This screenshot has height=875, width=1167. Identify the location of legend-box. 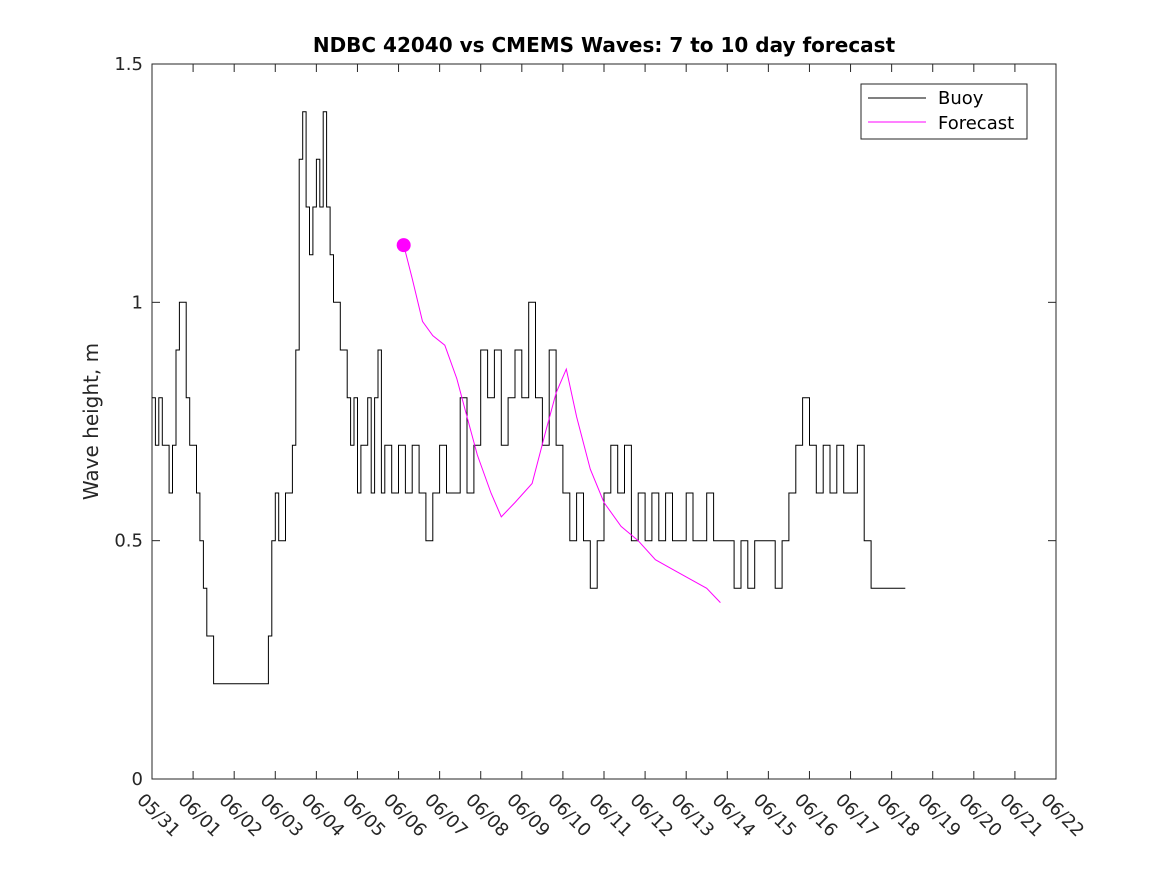
(944, 111).